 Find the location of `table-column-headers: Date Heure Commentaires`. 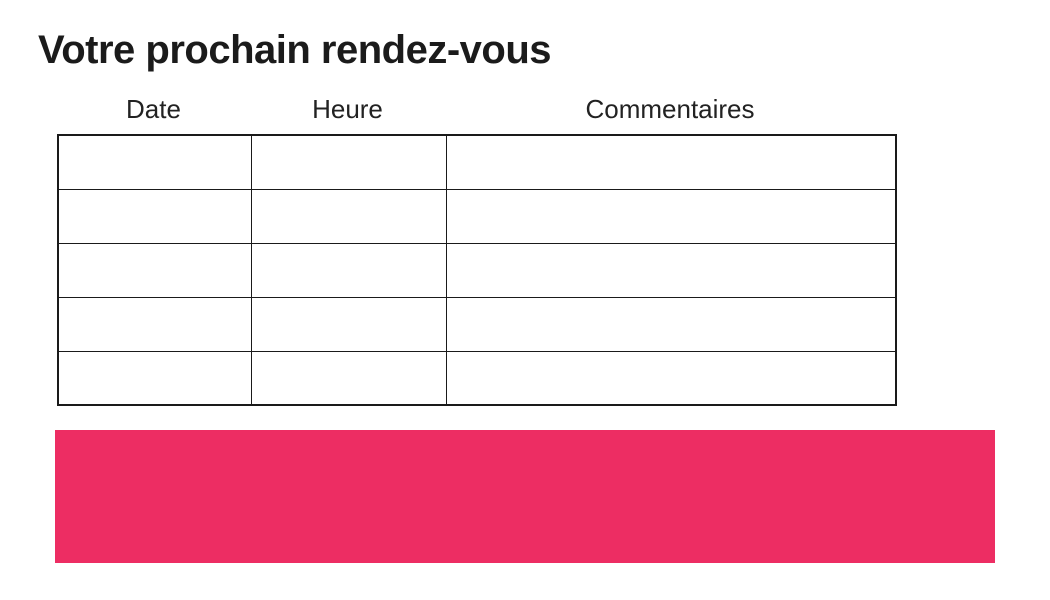

table-column-headers: Date Heure Commentaires is located at coordinates (476, 109).